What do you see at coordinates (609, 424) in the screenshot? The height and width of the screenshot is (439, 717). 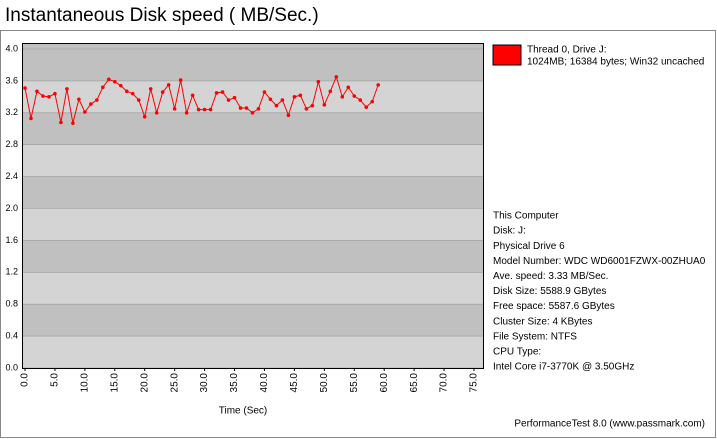 I see `footer: PerformanceTest 8.0 (www.passmark.com)` at bounding box center [609, 424].